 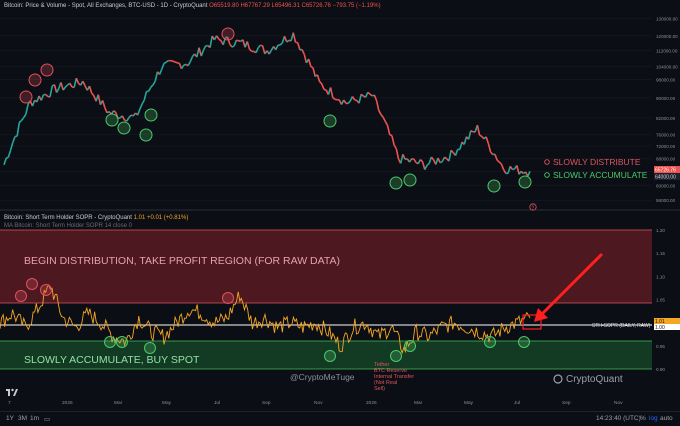 I want to click on log-toggle: log, so click(x=653, y=418).